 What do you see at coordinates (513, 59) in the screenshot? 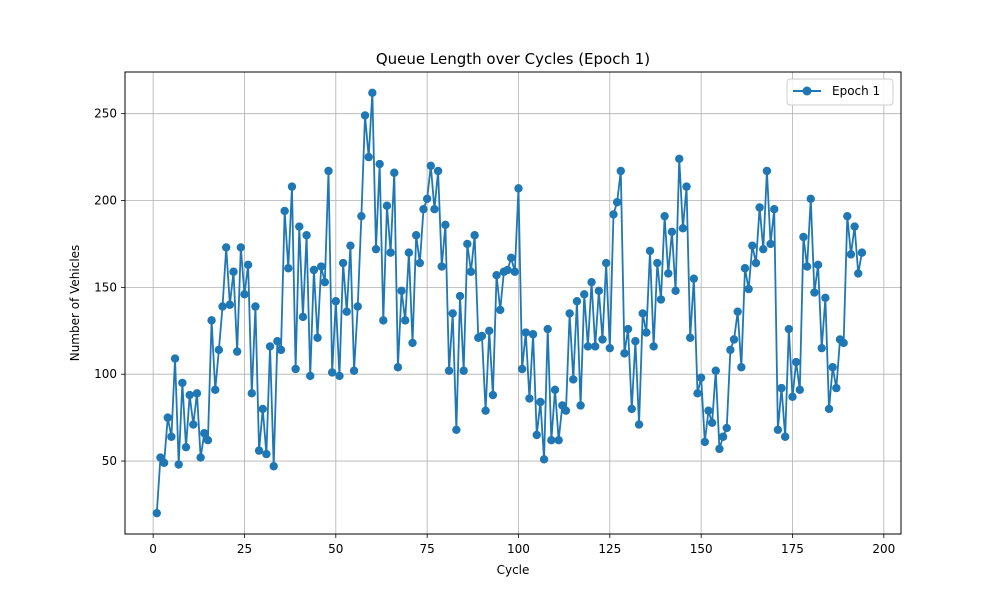
I see `chart-title: Queue Length over Cycles (Epoch 1)` at bounding box center [513, 59].